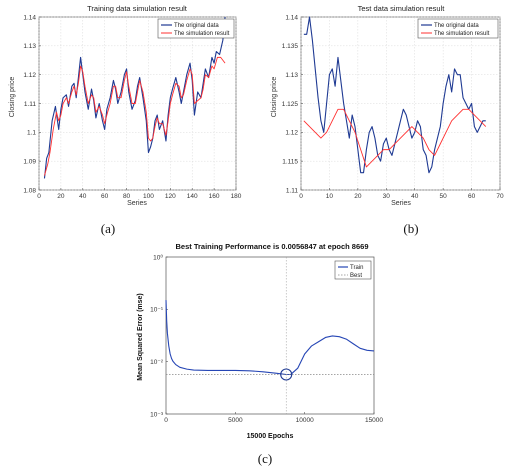 This screenshot has width=531, height=470. Describe the element at coordinates (270, 436) in the screenshot. I see `chart-c-xlabel: 15000 Epochs` at that location.